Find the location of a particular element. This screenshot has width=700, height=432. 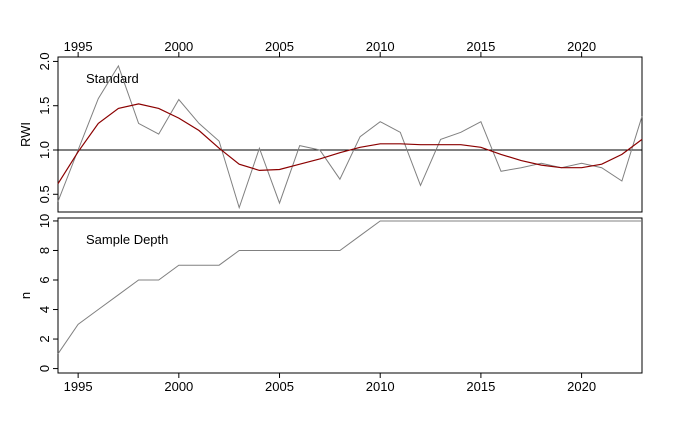

y-axis-label: n is located at coordinates (25, 295).